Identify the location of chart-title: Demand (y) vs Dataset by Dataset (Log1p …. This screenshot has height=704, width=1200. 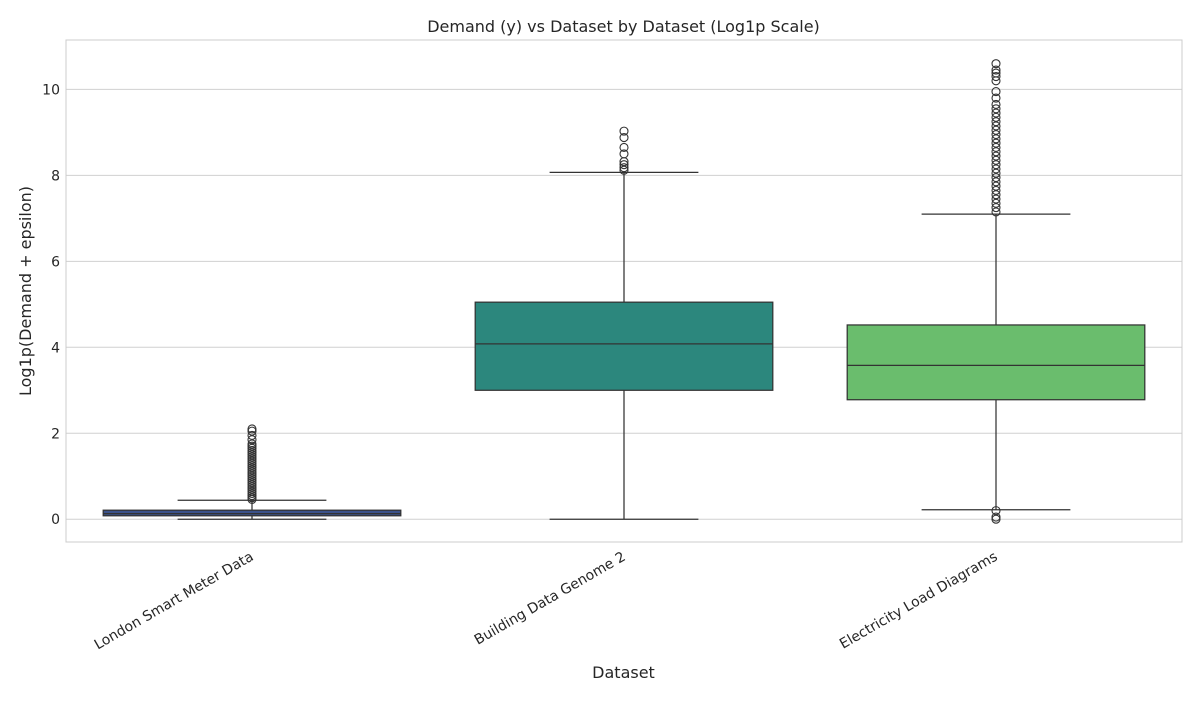
(623, 26).